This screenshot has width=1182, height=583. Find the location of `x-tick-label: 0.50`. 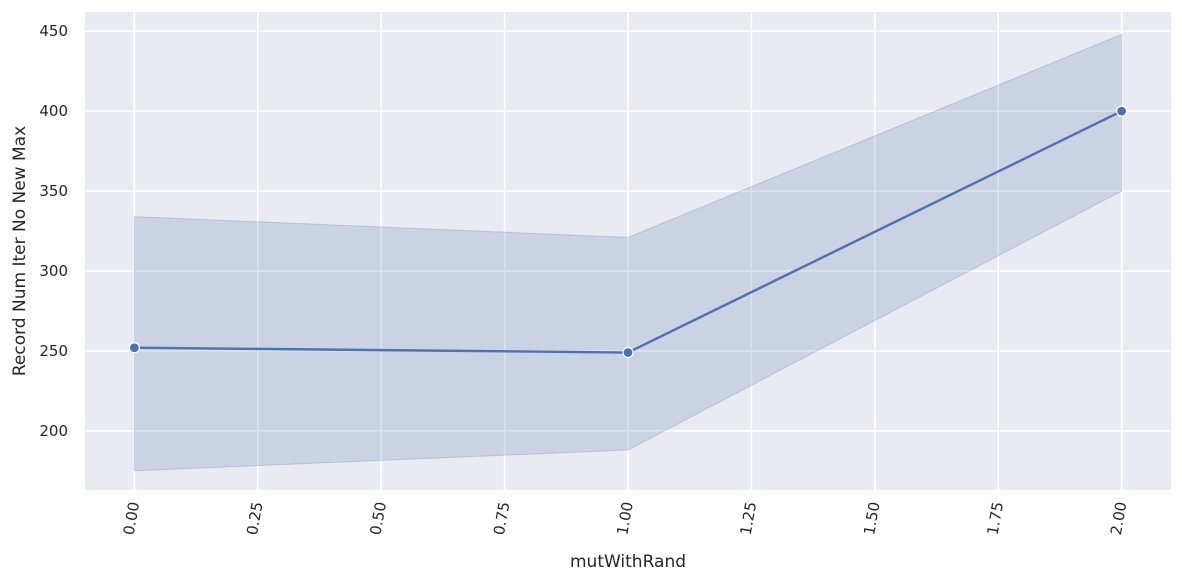

x-tick-label: 0.50 is located at coordinates (379, 518).